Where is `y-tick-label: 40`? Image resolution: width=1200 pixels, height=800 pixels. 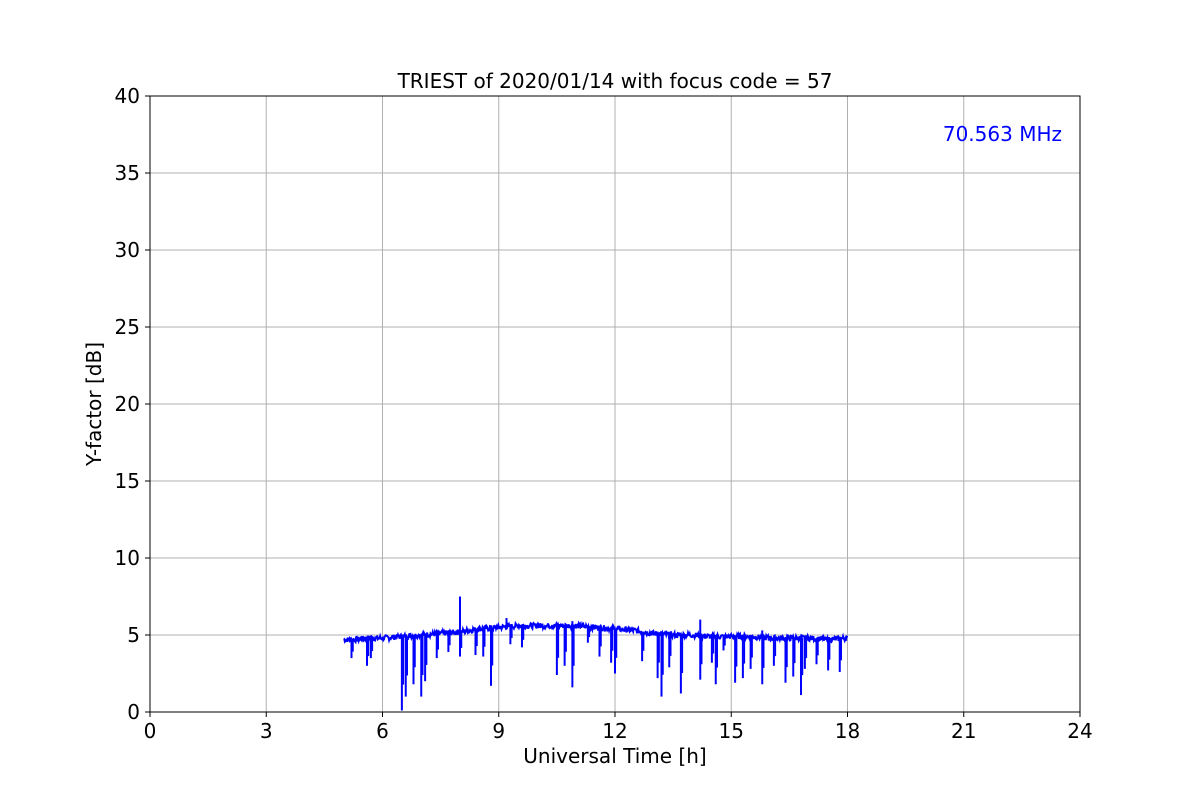 y-tick-label: 40 is located at coordinates (127, 96).